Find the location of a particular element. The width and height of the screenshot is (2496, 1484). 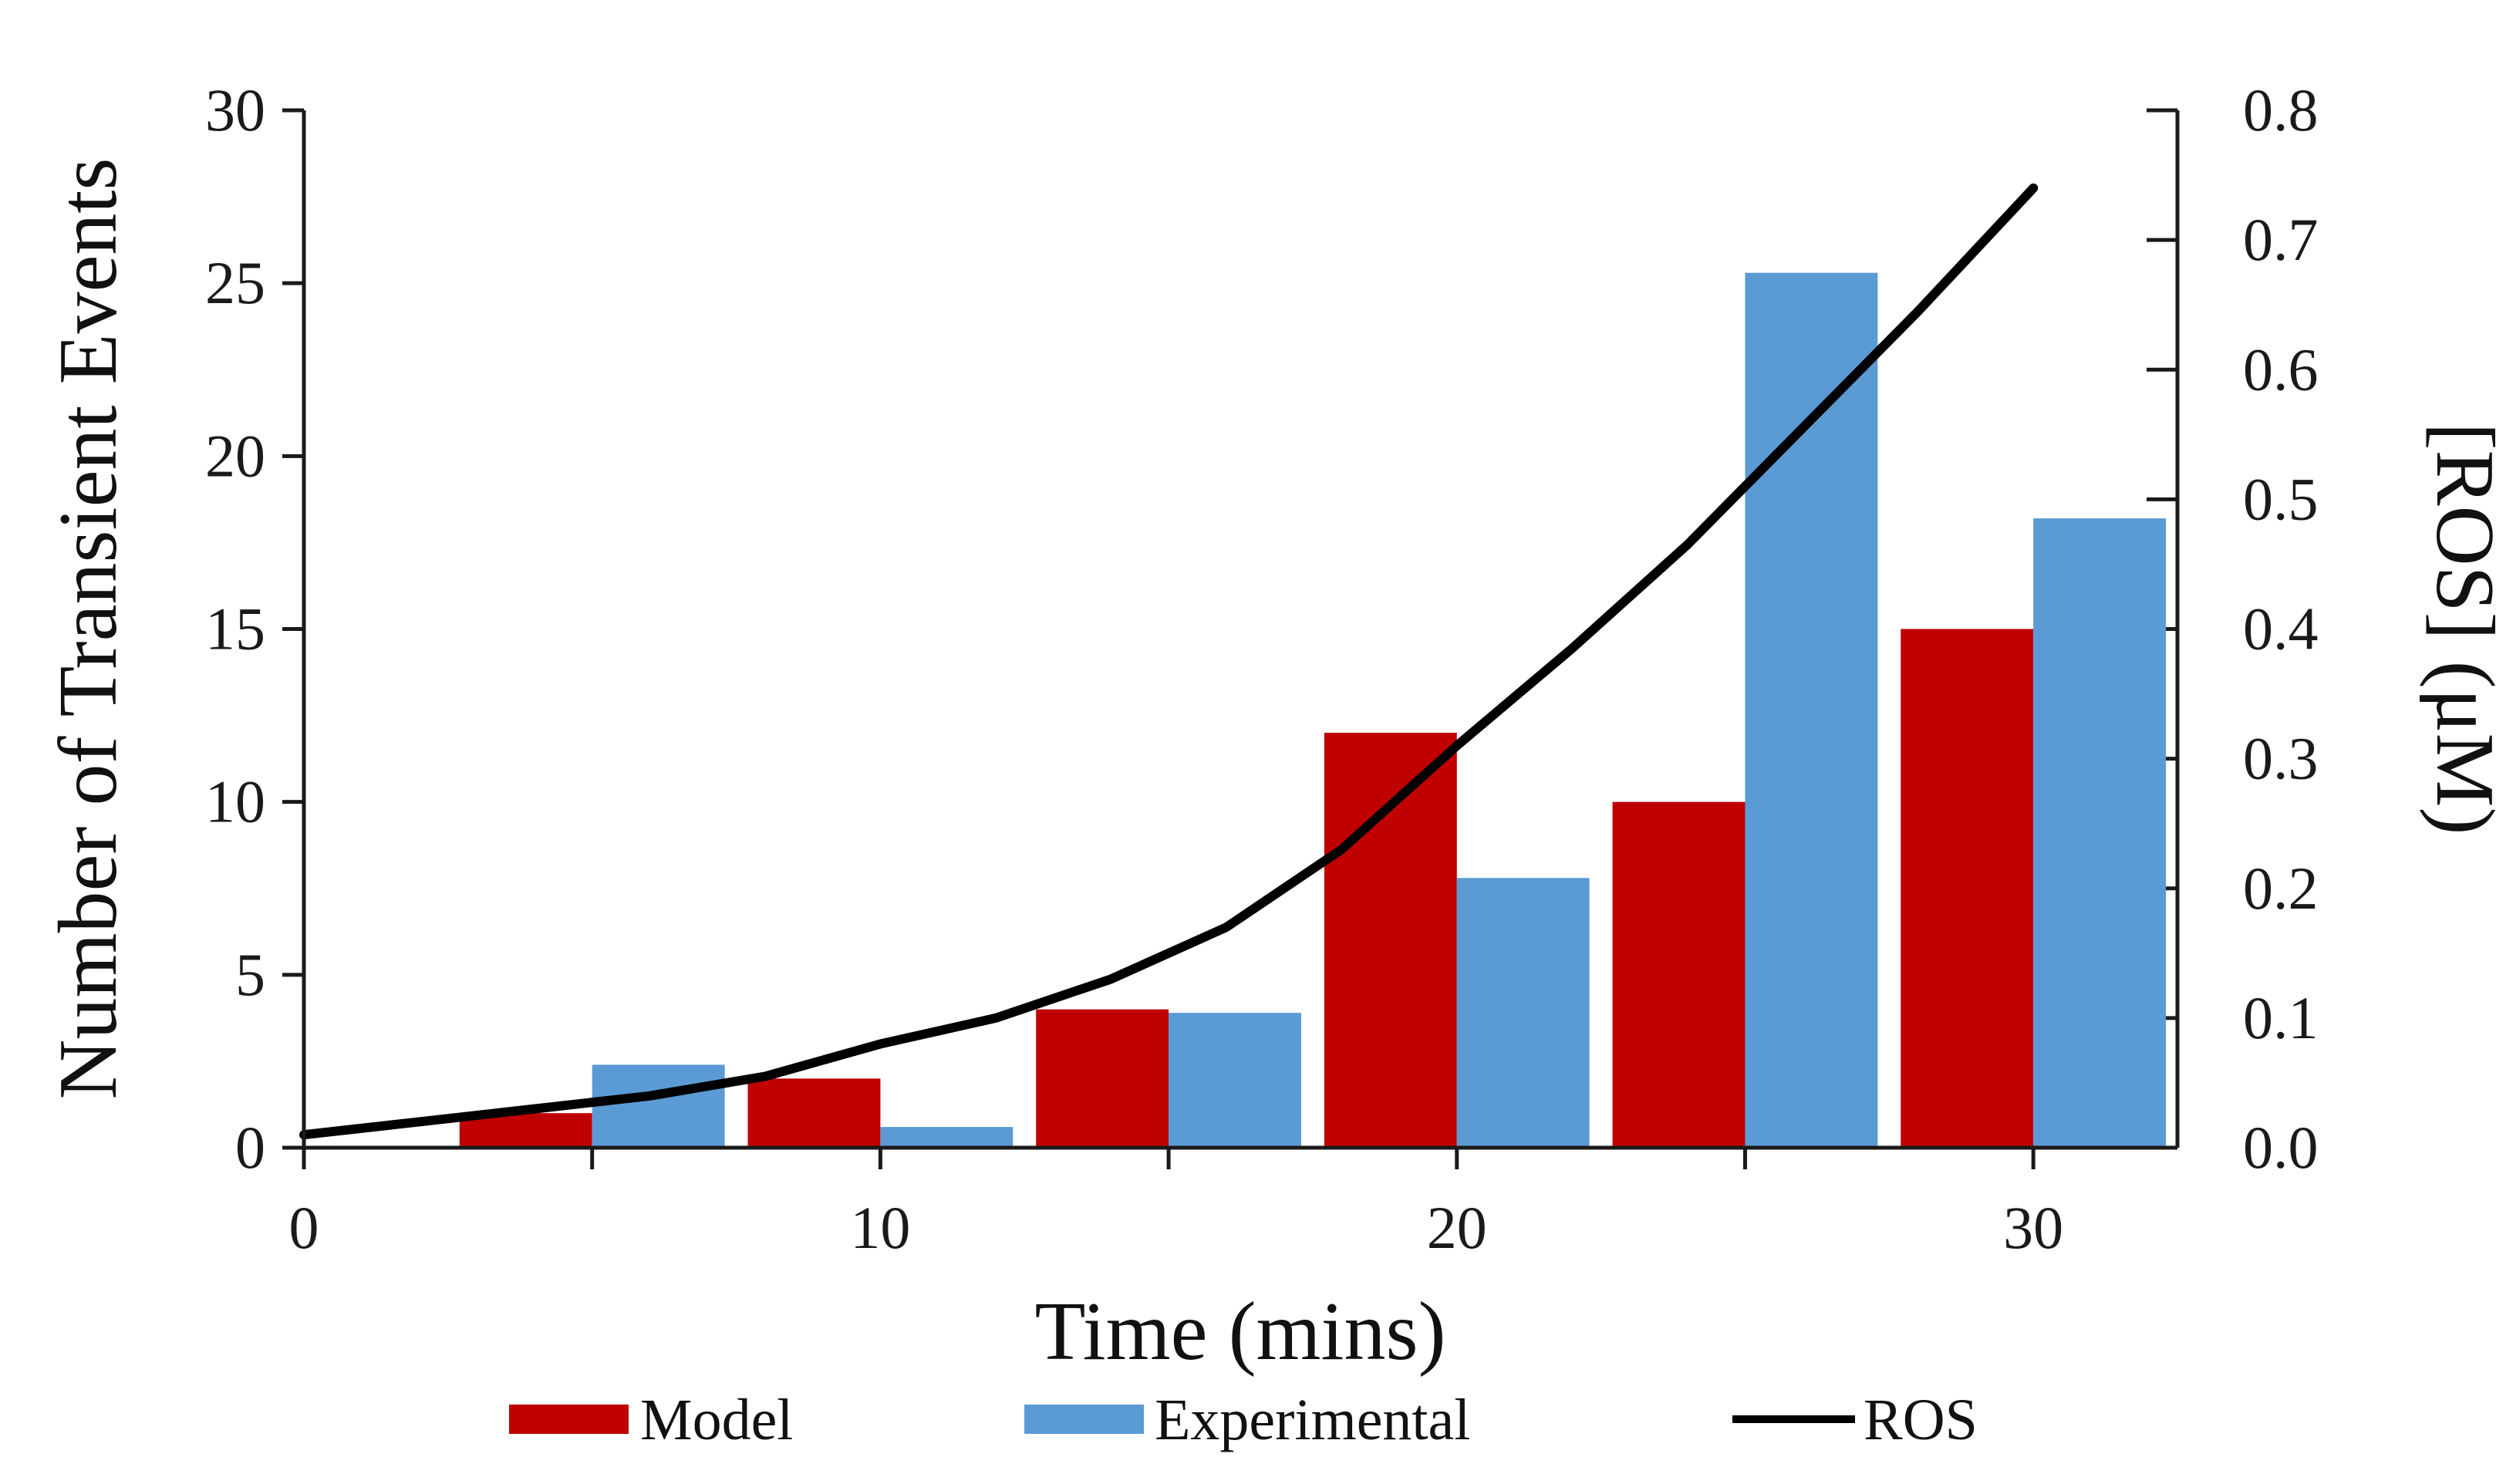

y-tick-label: 5 is located at coordinates (250, 974).